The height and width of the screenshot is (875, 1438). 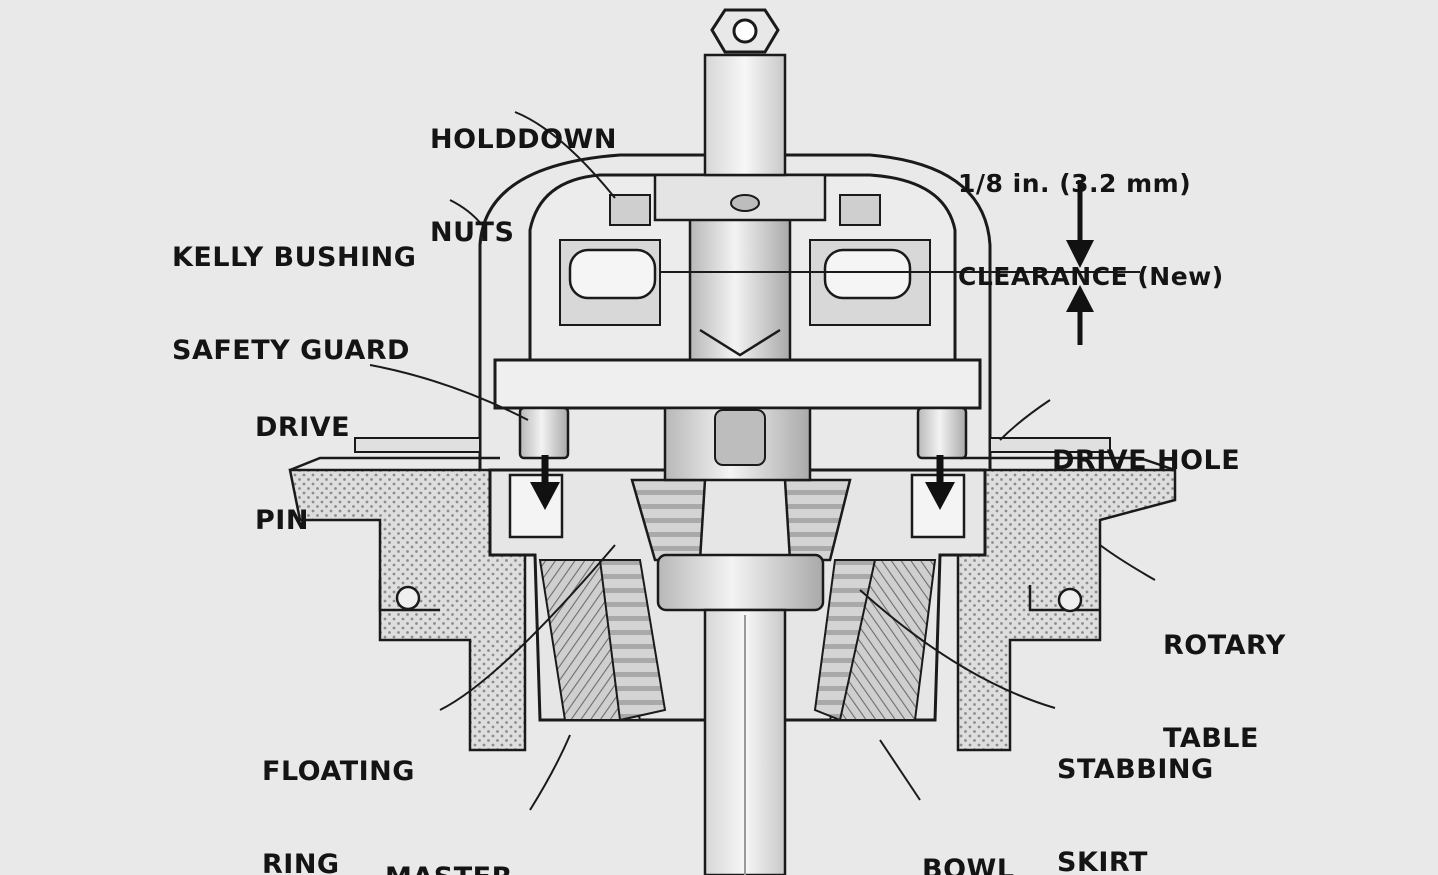 I want to click on safety-guard-dome, so click(x=735, y=311).